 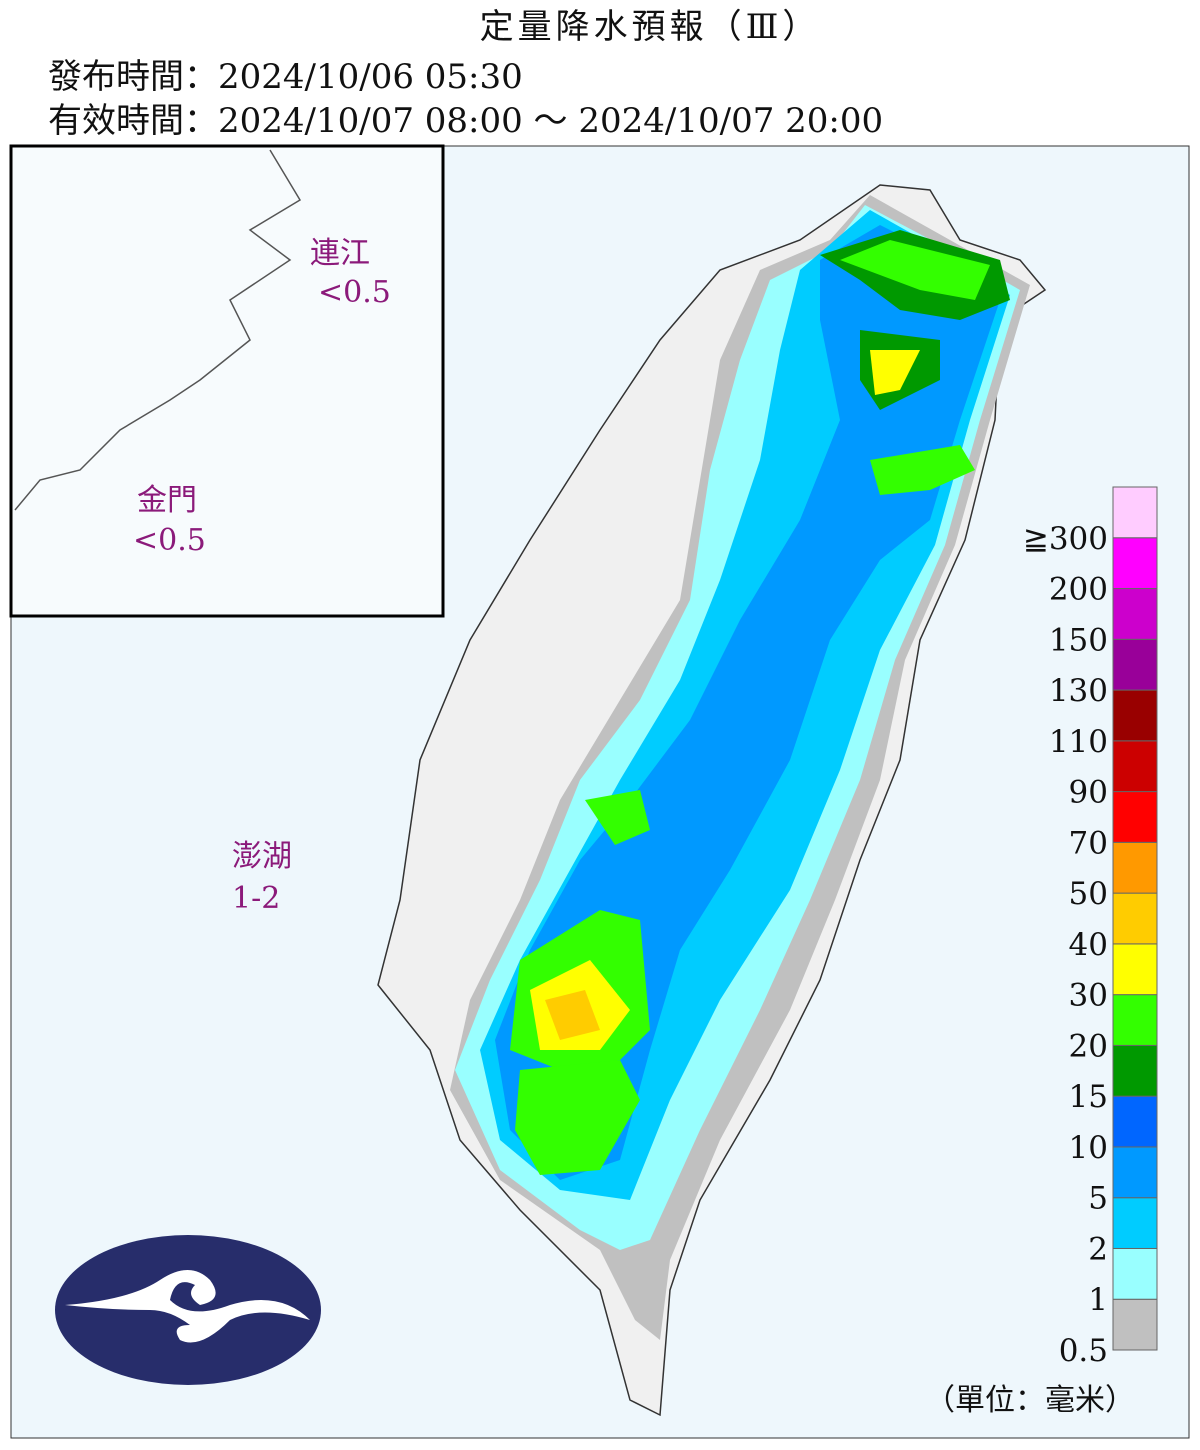 What do you see at coordinates (1088, 843) in the screenshot?
I see `legend-label: 70` at bounding box center [1088, 843].